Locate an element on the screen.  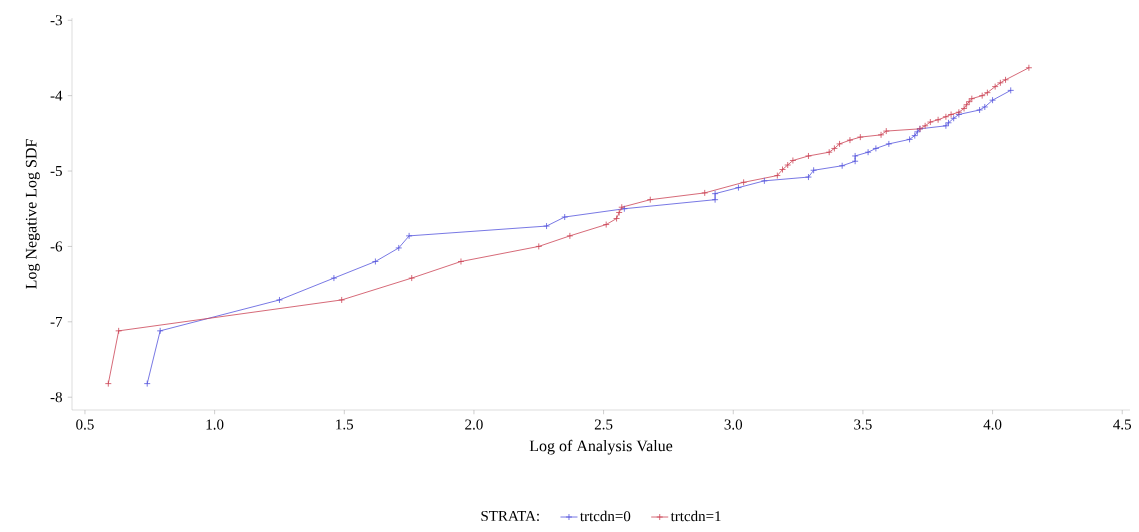
x-tick-label: 1.0 is located at coordinates (215, 424).